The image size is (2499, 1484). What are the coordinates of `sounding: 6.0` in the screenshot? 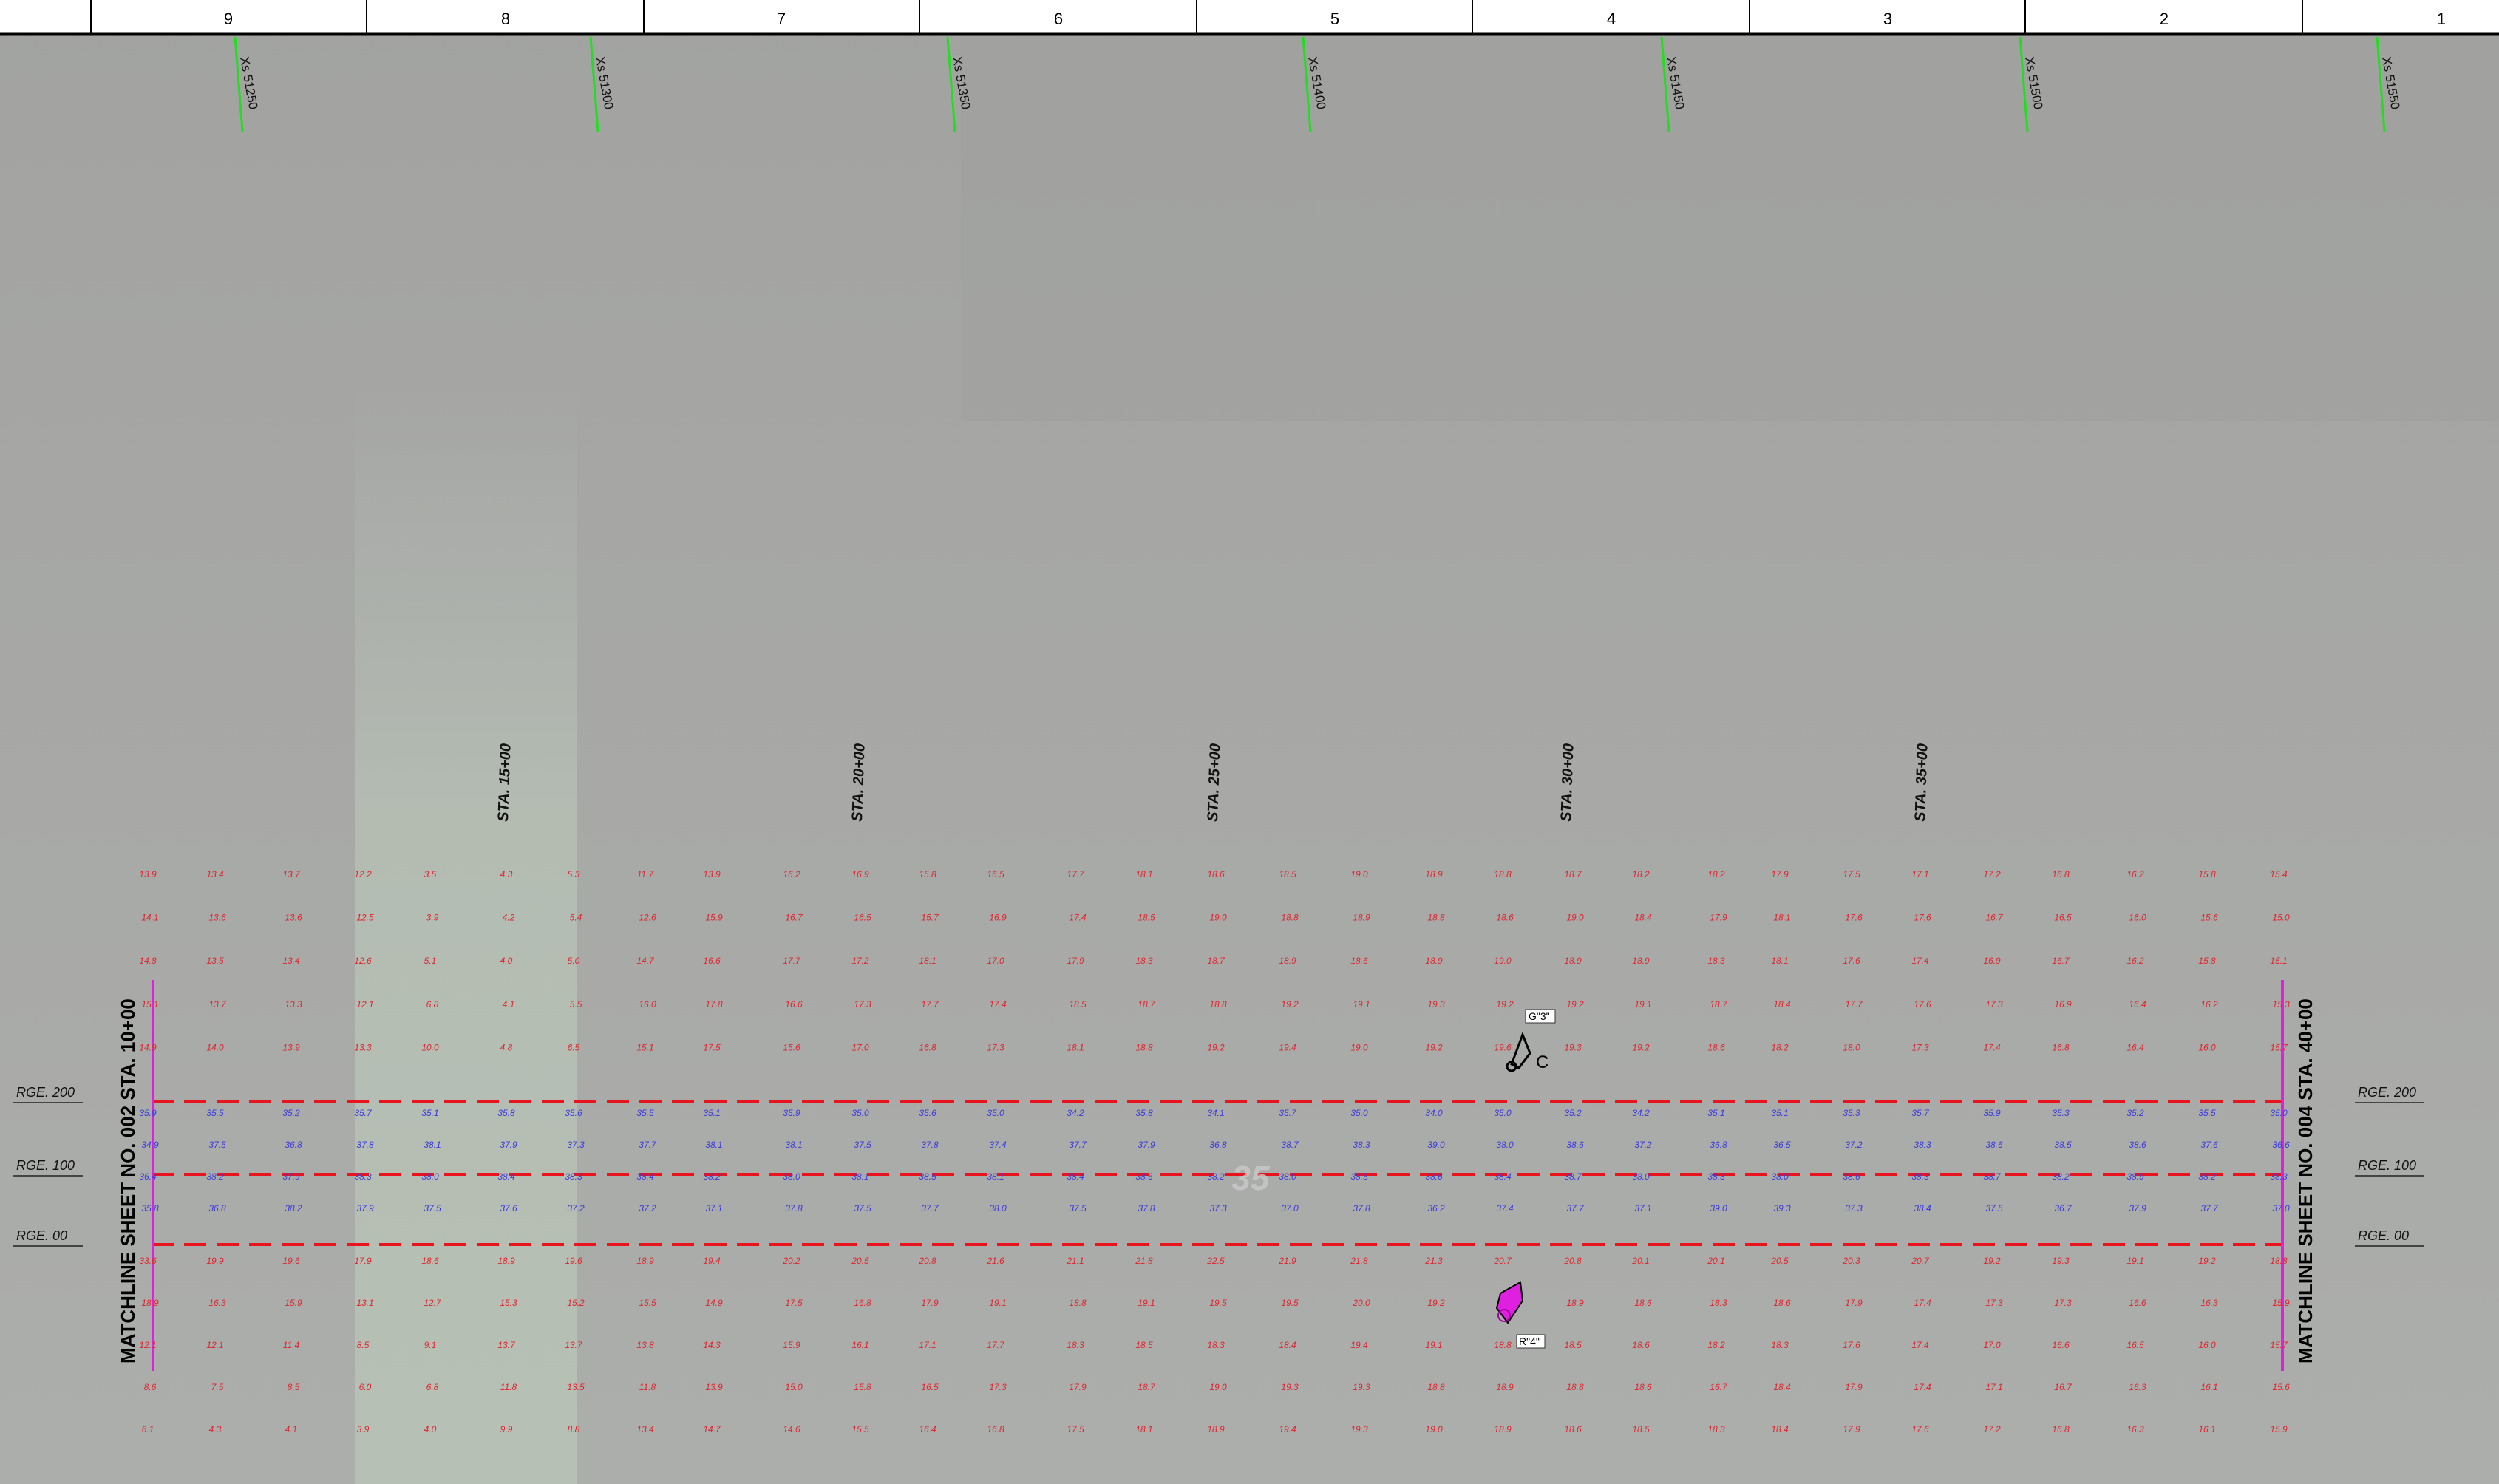 It's located at (365, 1387).